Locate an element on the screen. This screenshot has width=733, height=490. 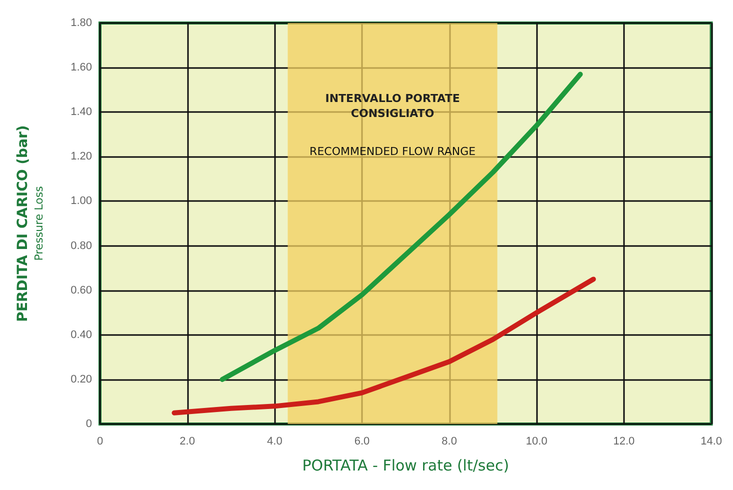
x-axis-title: PORTATA - Flow rate (lt/sec) is located at coordinates (406, 465).